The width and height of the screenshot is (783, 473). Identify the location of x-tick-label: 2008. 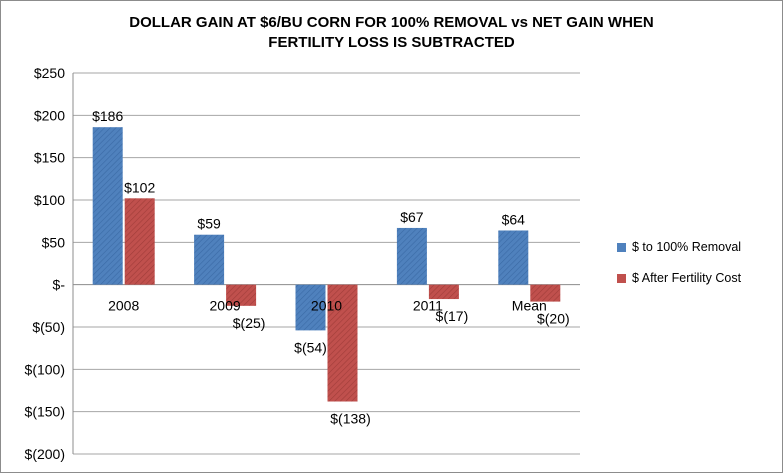
(123, 306).